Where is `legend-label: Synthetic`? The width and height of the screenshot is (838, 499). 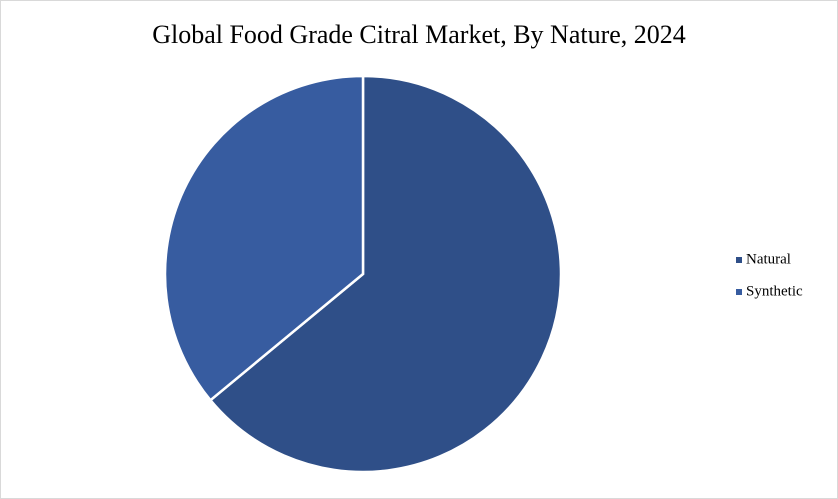 legend-label: Synthetic is located at coordinates (774, 291).